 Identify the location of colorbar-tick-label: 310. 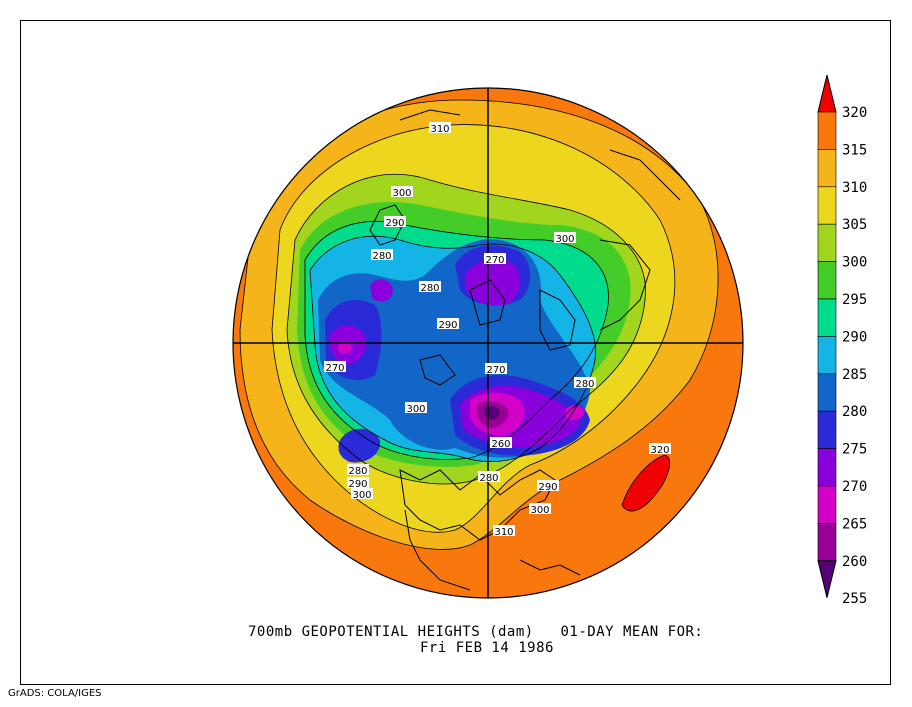
(854, 188).